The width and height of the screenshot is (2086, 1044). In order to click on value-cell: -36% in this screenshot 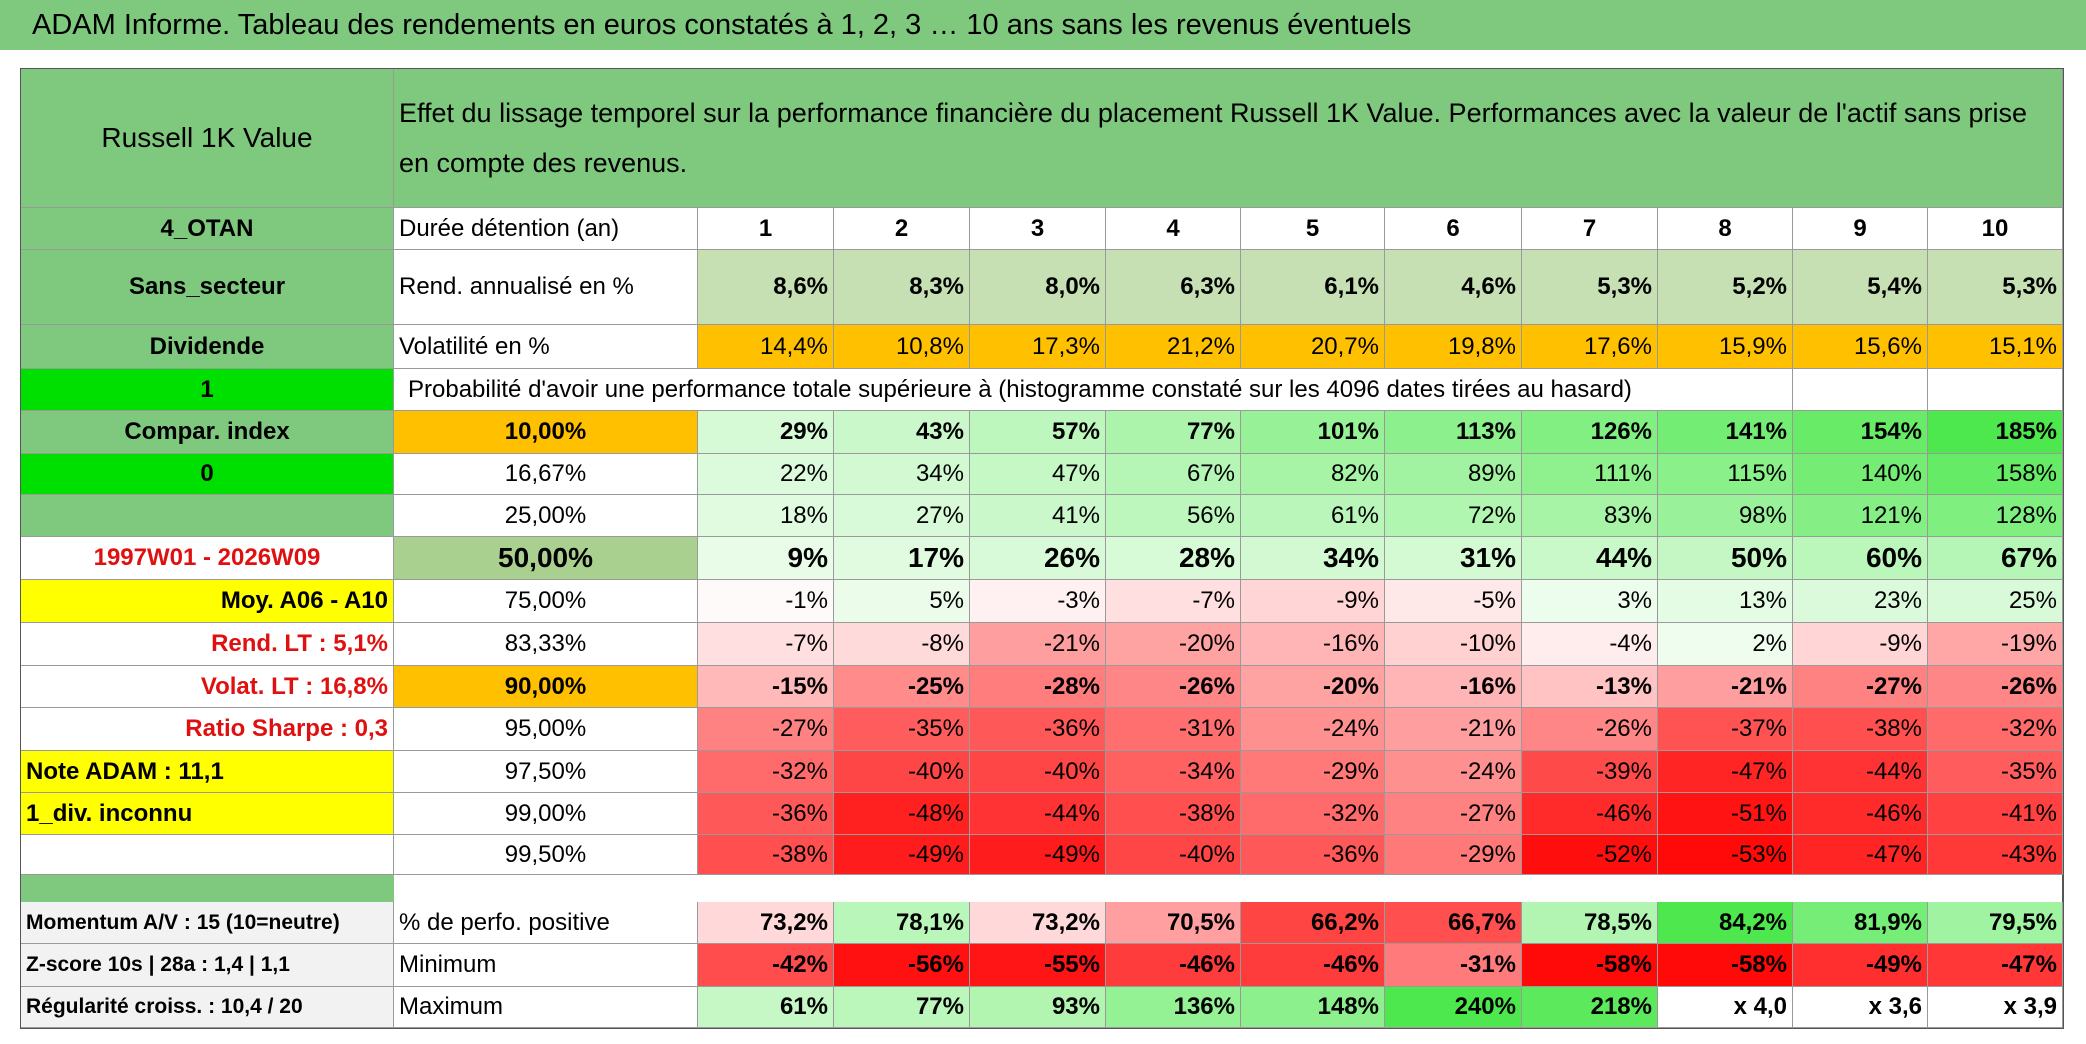, I will do `click(1038, 729)`.